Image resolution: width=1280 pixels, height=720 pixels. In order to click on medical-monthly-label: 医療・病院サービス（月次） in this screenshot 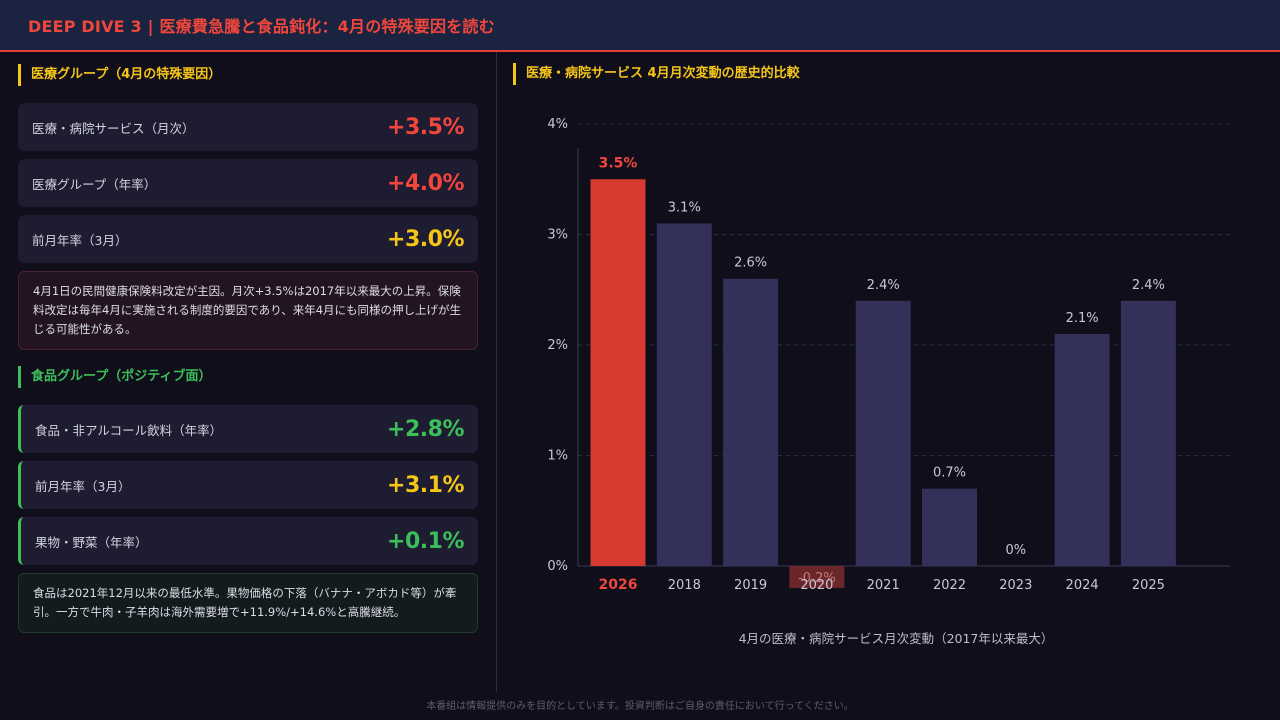, I will do `click(113, 128)`.